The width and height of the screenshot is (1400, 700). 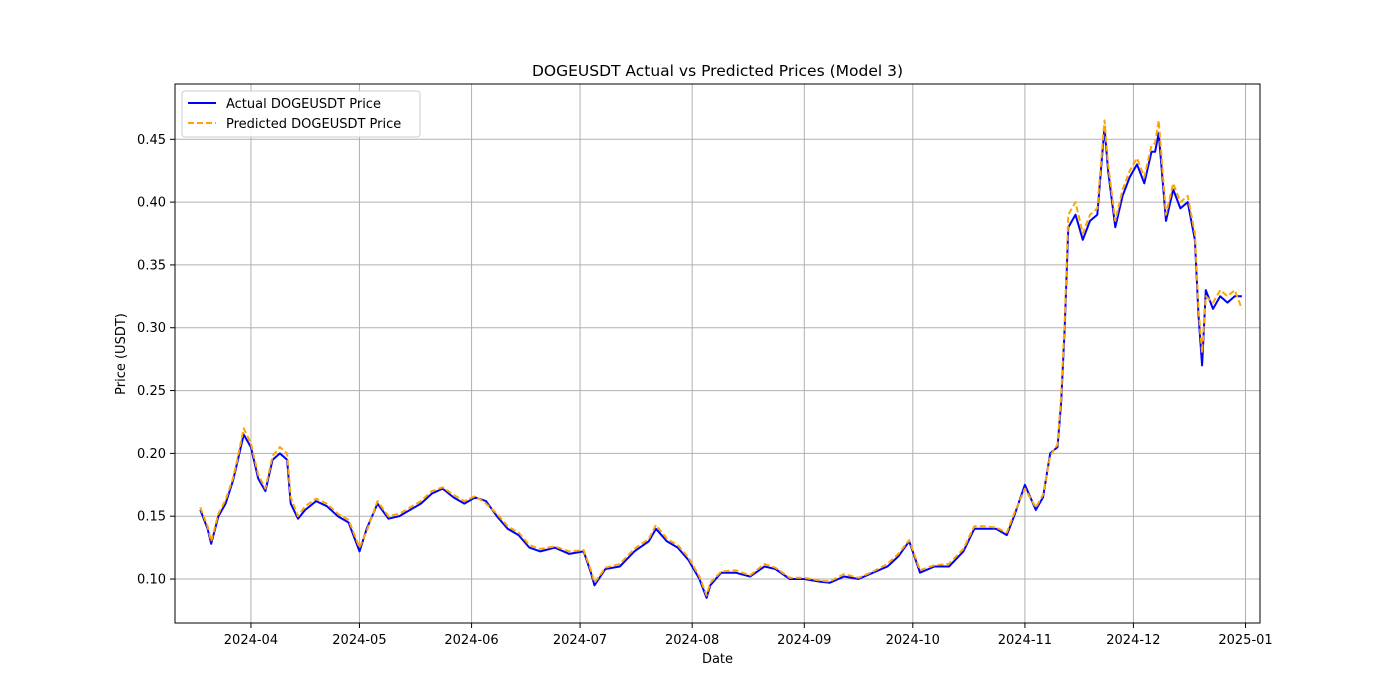 What do you see at coordinates (717, 659) in the screenshot?
I see `x-axis-label: Date` at bounding box center [717, 659].